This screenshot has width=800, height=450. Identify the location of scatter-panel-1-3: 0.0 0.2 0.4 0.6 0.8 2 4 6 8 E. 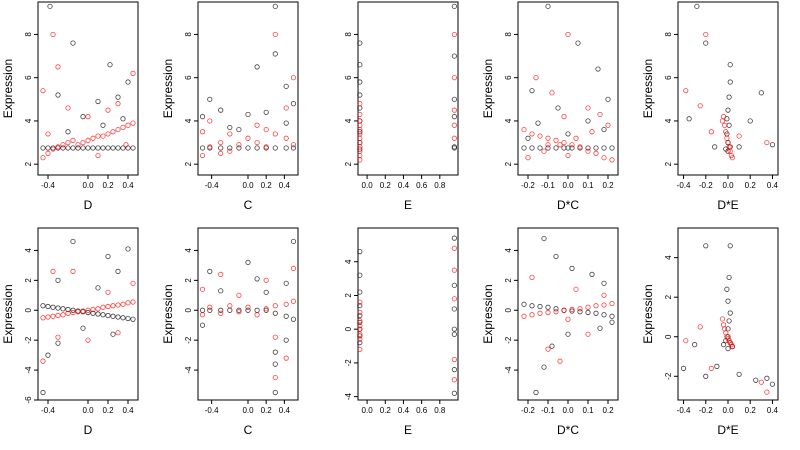
(401, 106).